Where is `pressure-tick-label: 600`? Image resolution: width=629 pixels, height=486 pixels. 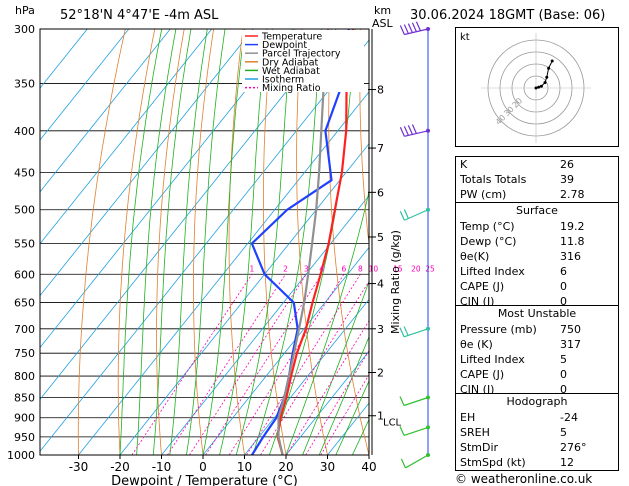 pressure-tick-label: 600 is located at coordinates (24, 274).